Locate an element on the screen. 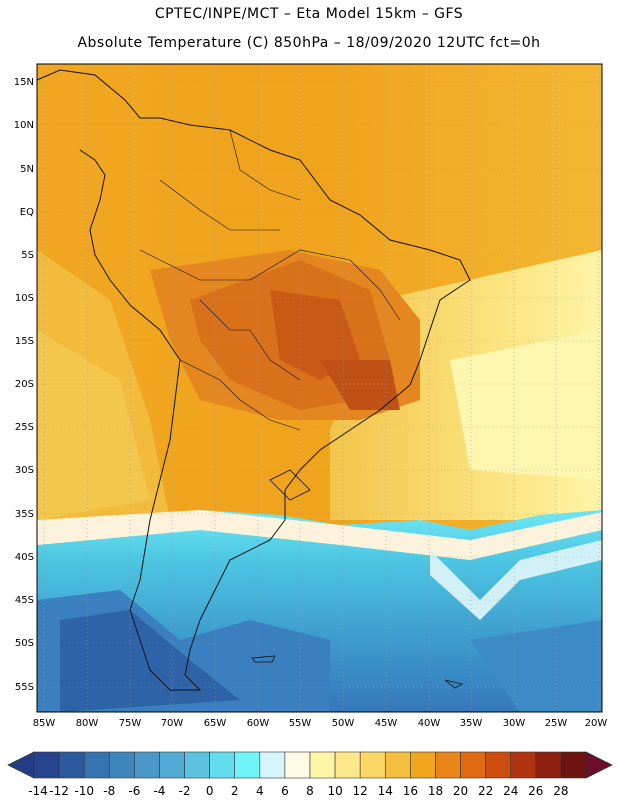 This screenshot has height=800, width=618. colorbar-label: -8 is located at coordinates (109, 791).